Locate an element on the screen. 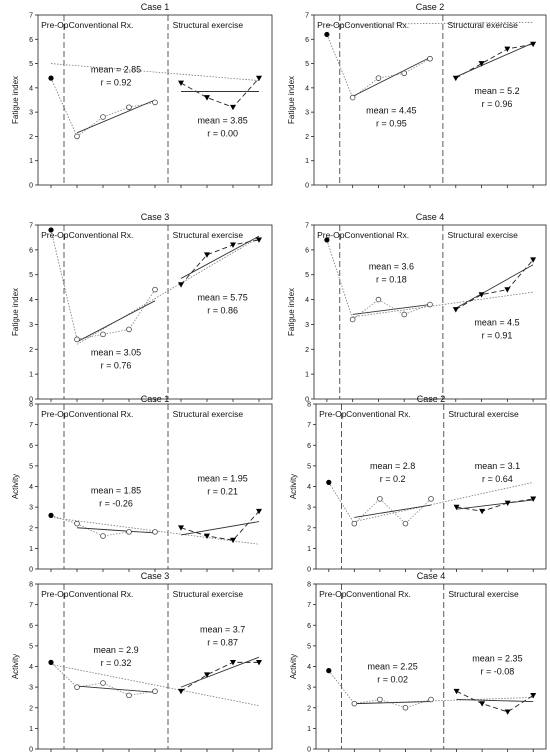  structural-r-label: r = 0.96 is located at coordinates (497, 104).